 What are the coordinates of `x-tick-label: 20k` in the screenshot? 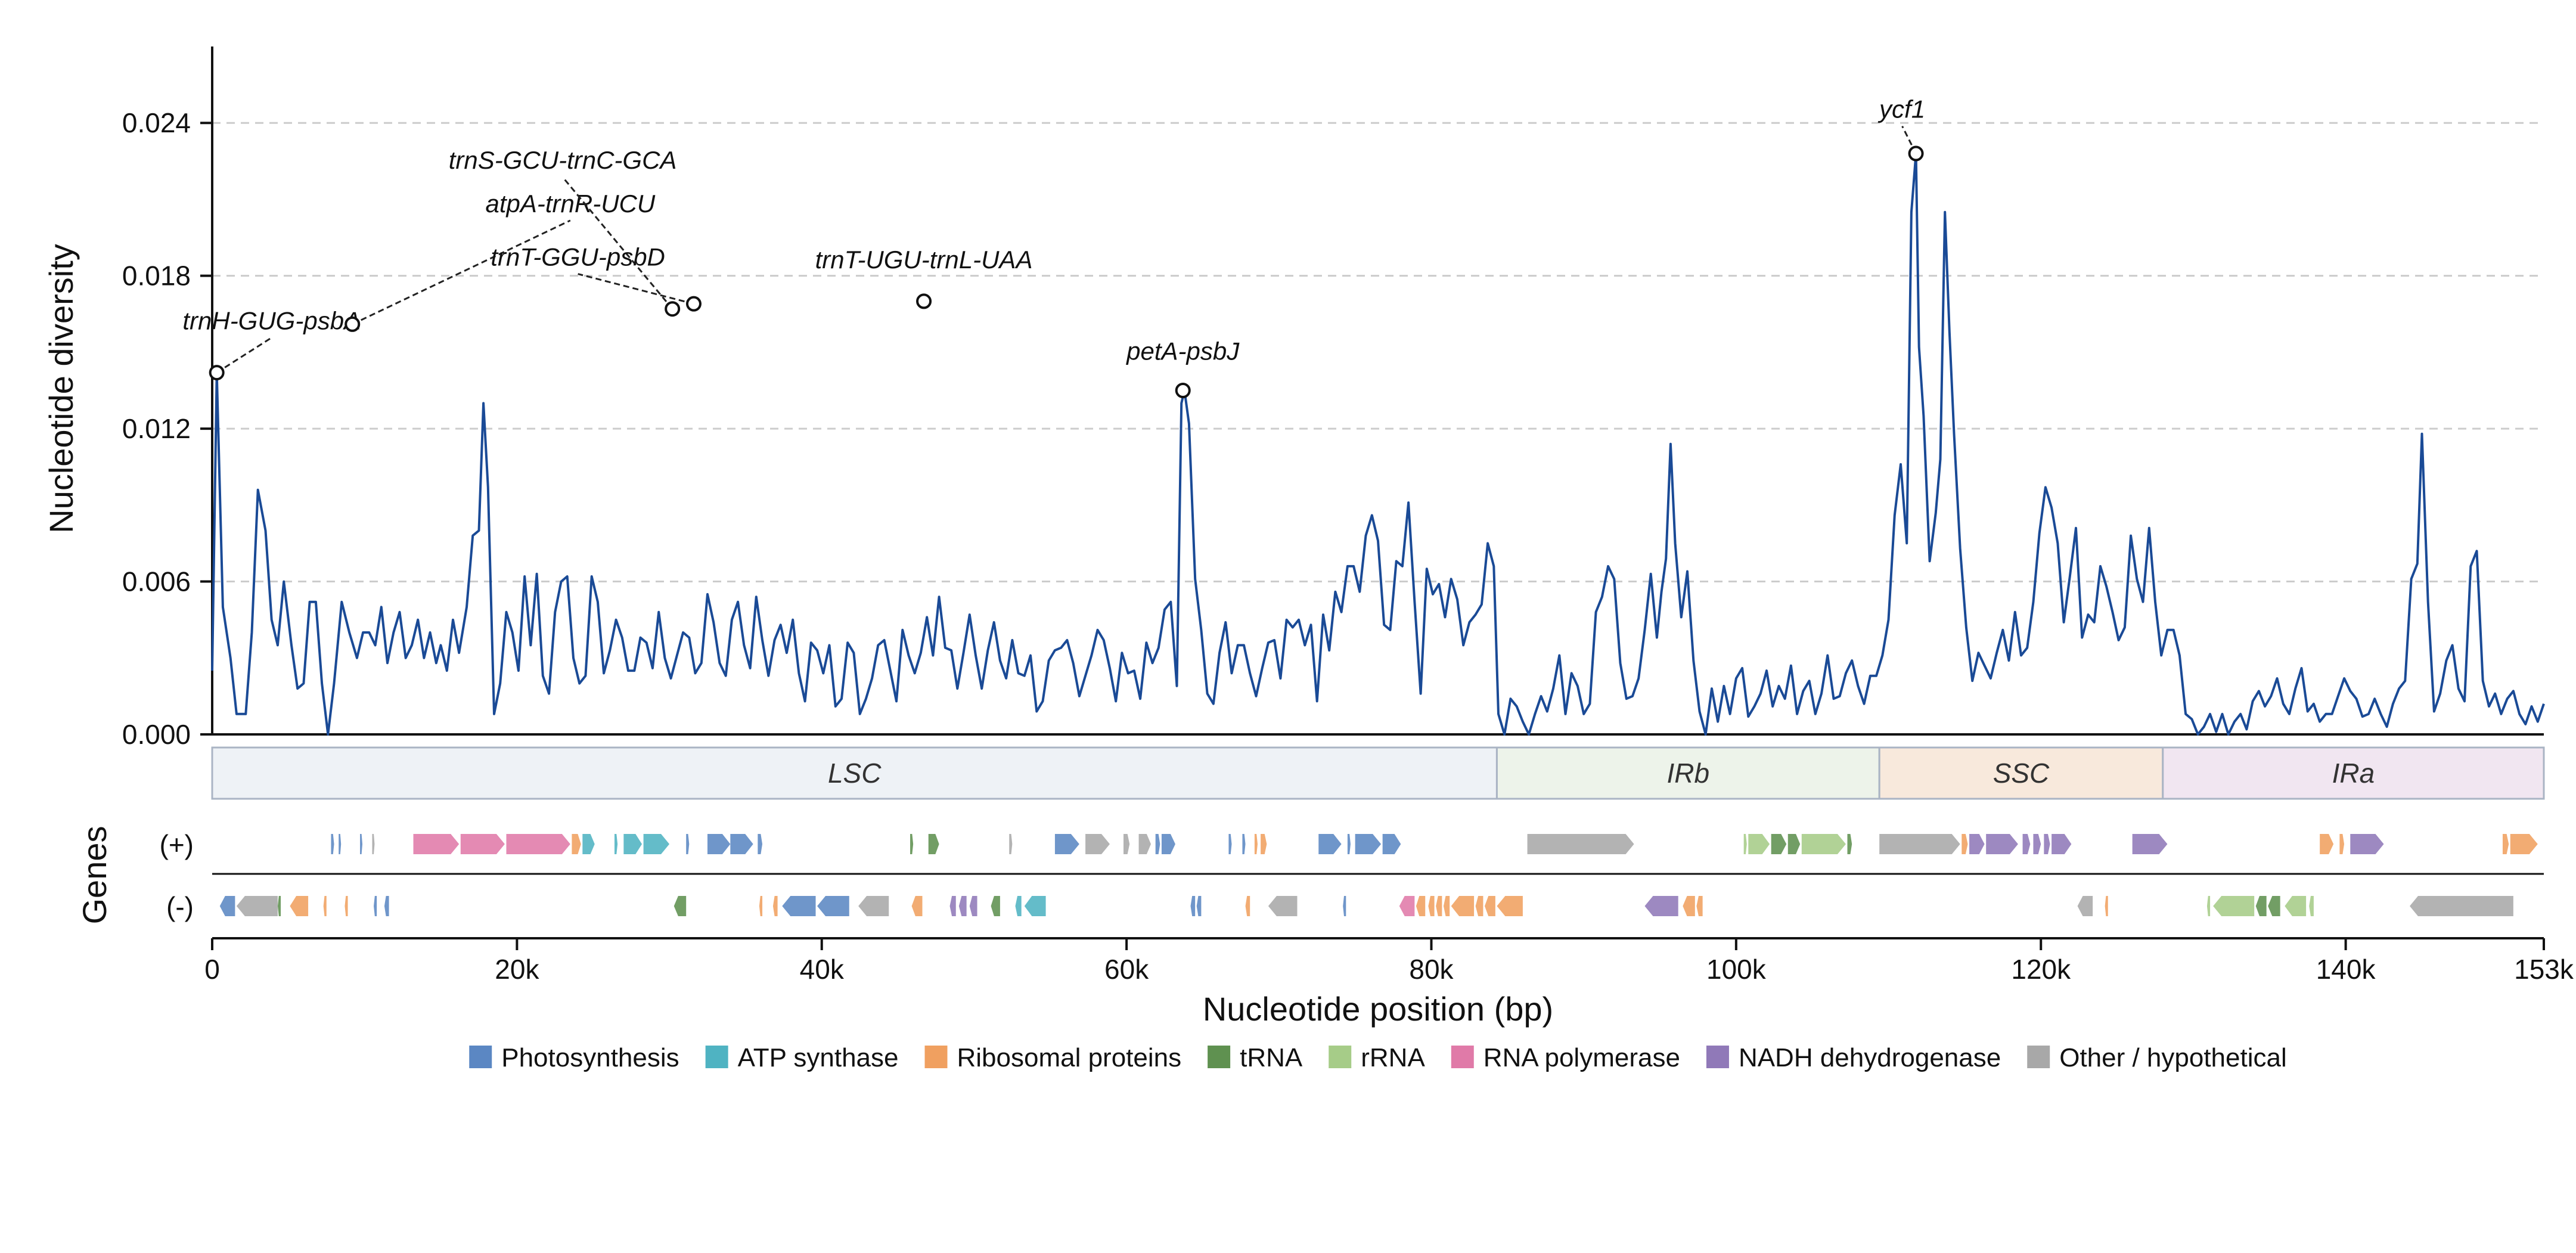 It's located at (517, 969).